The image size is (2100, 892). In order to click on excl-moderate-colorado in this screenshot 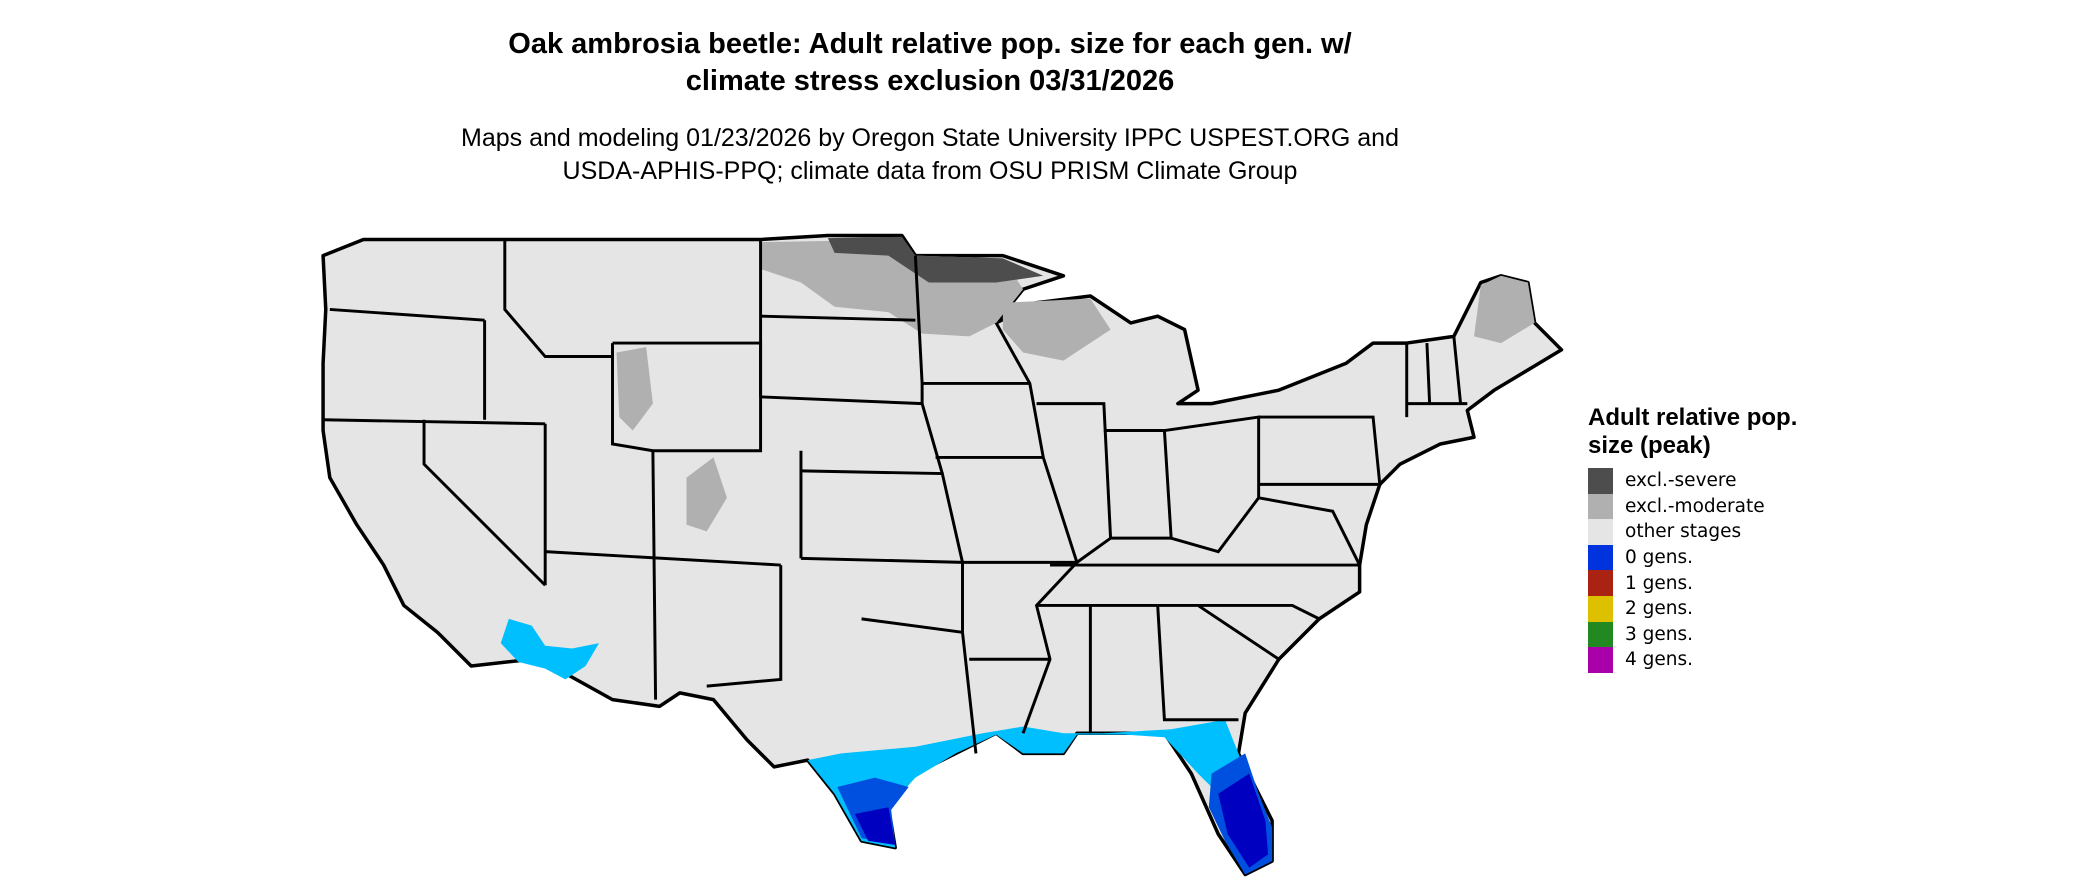, I will do `click(706, 494)`.